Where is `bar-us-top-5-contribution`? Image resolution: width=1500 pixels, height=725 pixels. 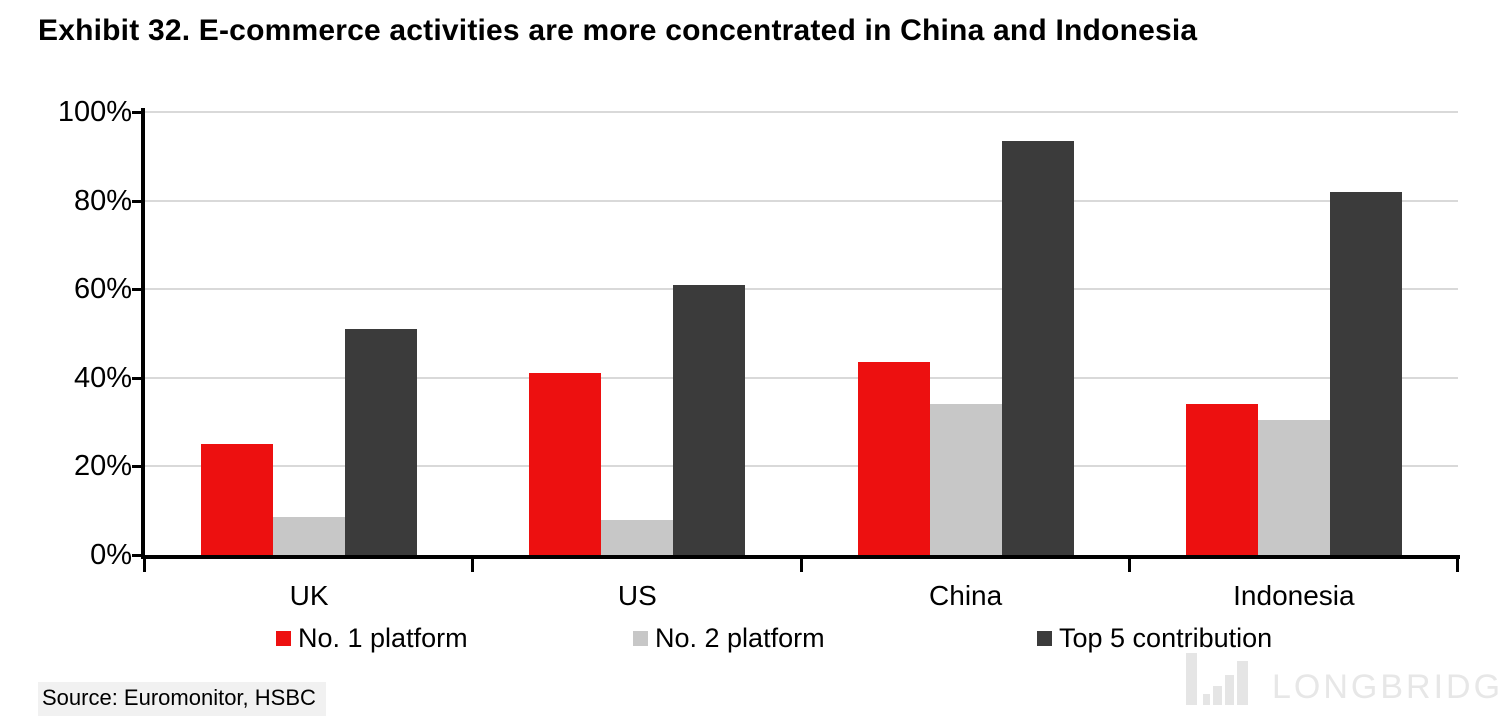
bar-us-top-5-contribution is located at coordinates (709, 419).